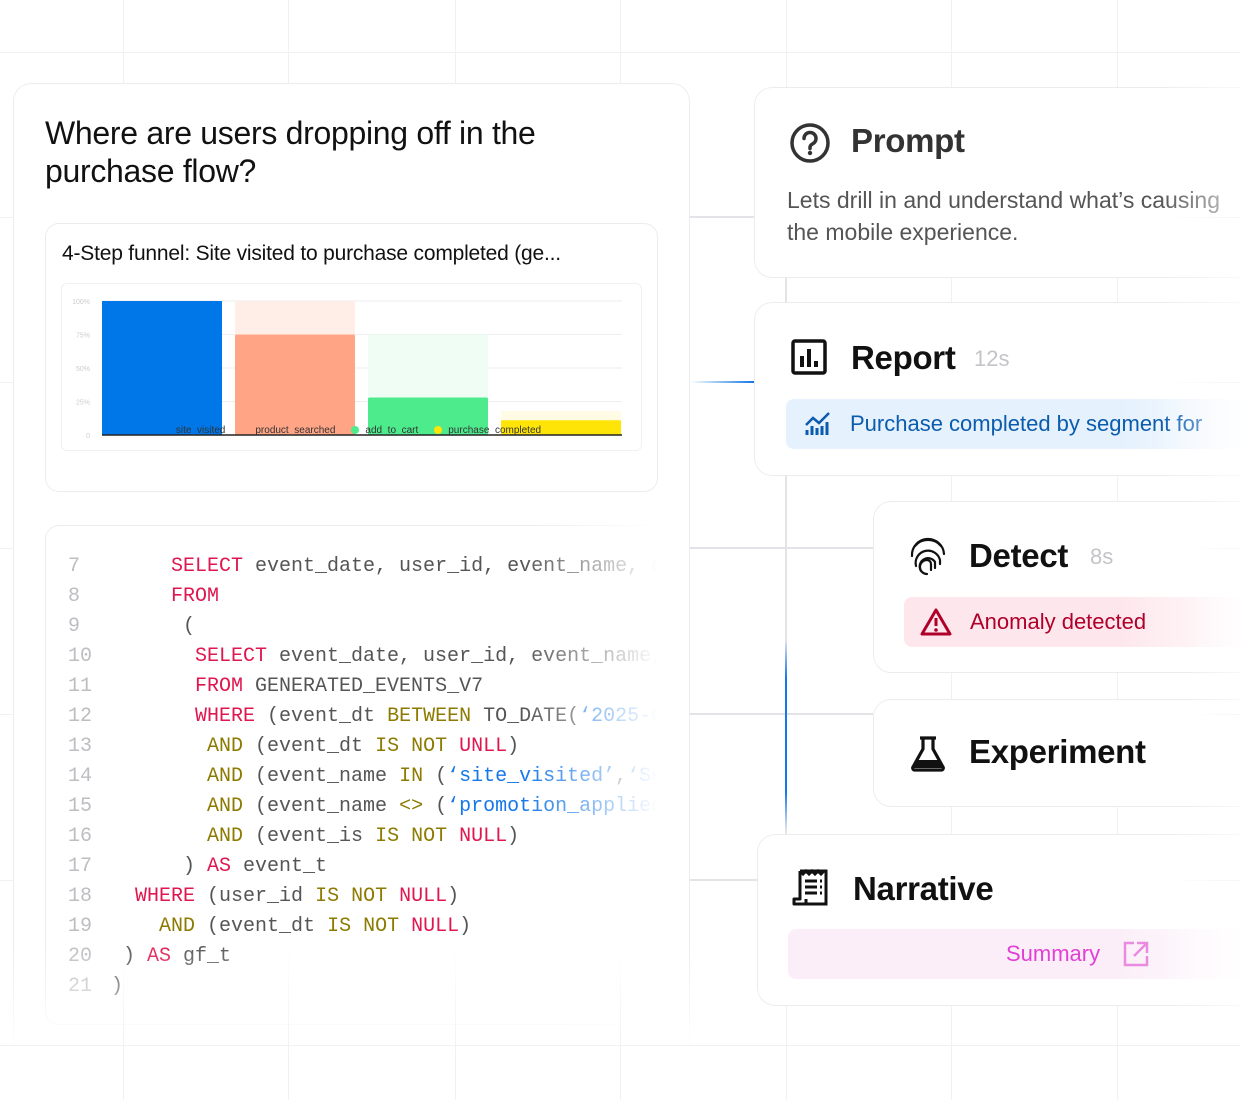 Image resolution: width=1240 pixels, height=1100 pixels. I want to click on summary-label: Summary, so click(1053, 953).